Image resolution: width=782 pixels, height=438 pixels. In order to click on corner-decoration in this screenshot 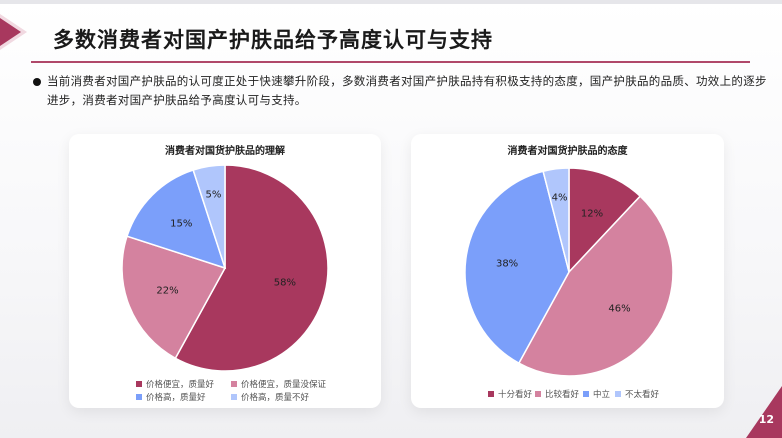, I will do `click(764, 412)`.